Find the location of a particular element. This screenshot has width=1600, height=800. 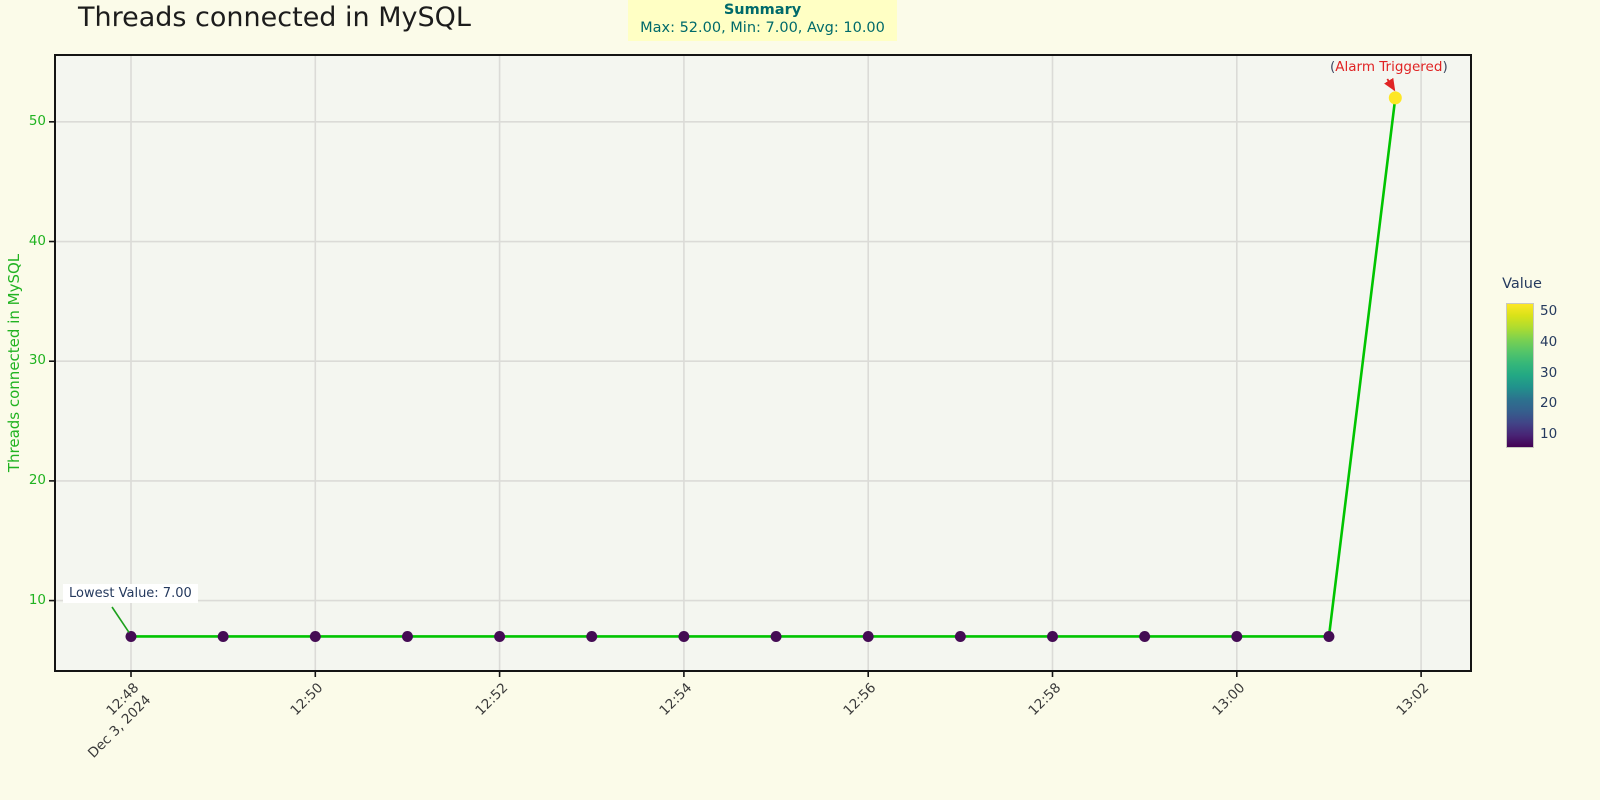

colorbar-title: Value is located at coordinates (1522, 284).